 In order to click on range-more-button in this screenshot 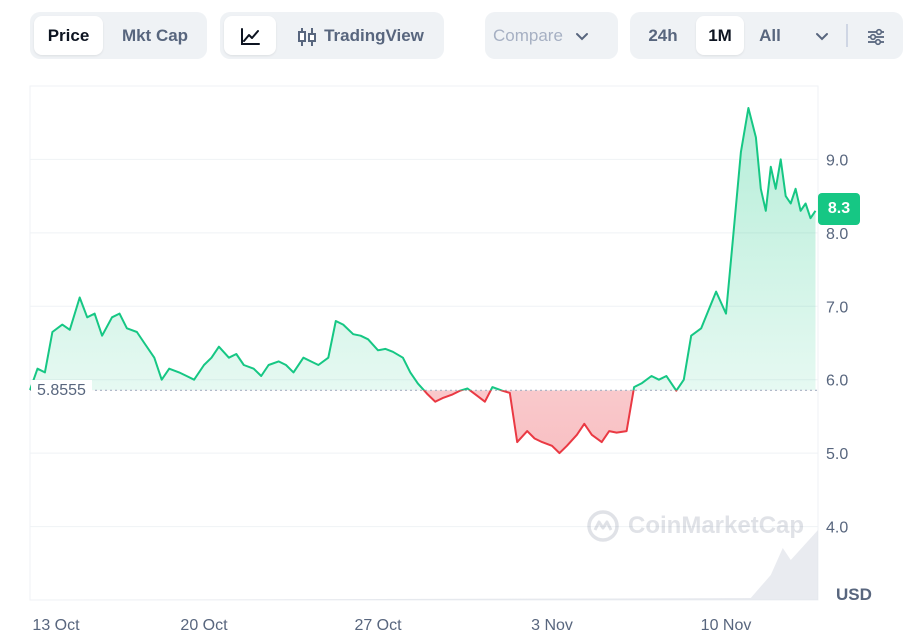, I will do `click(822, 35)`.